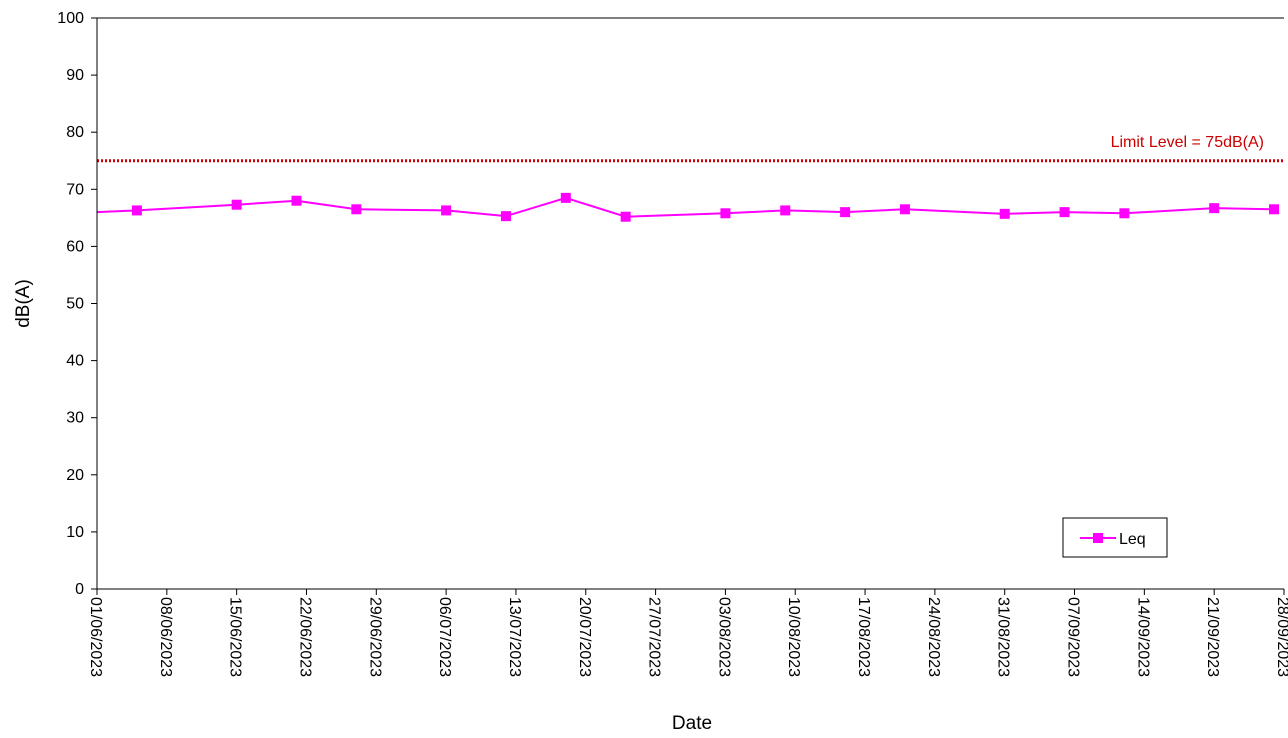 The height and width of the screenshot is (738, 1288). I want to click on y-tick-label: 20, so click(75, 475).